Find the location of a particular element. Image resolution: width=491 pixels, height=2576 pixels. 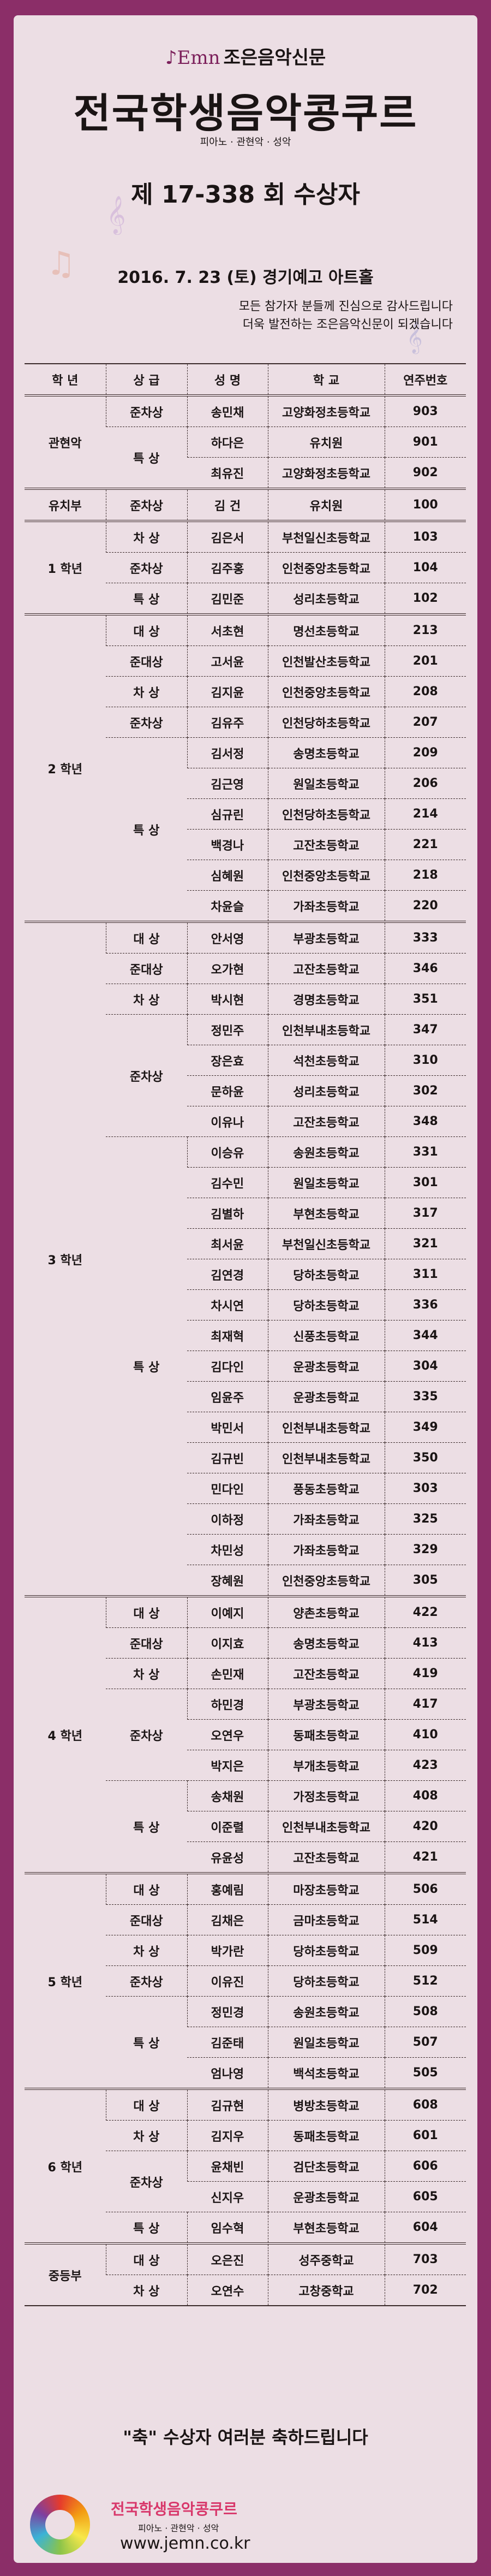

table-row: 김수민 원일초등학교 301 is located at coordinates (245, 1183).